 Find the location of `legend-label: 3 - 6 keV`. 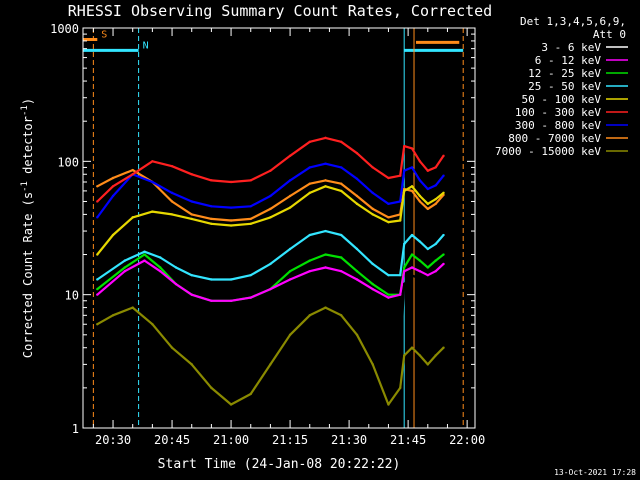

legend-label: 3 - 6 keV is located at coordinates (571, 47).